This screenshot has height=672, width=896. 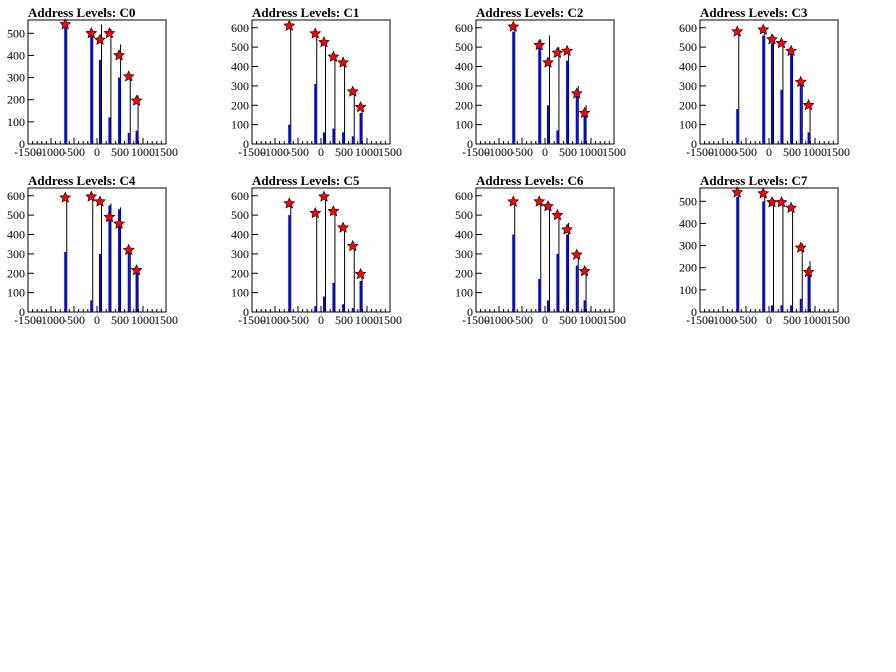 What do you see at coordinates (754, 180) in the screenshot?
I see `chart-title: Address Levels: C7` at bounding box center [754, 180].